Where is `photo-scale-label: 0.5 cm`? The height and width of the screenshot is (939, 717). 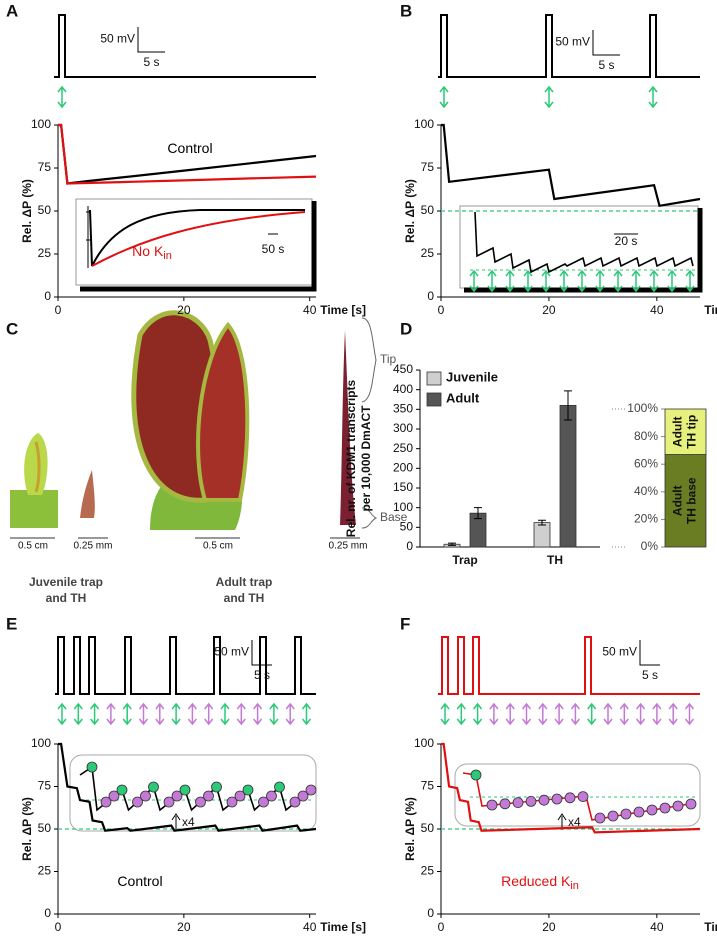
photo-scale-label: 0.5 cm is located at coordinates (33, 546).